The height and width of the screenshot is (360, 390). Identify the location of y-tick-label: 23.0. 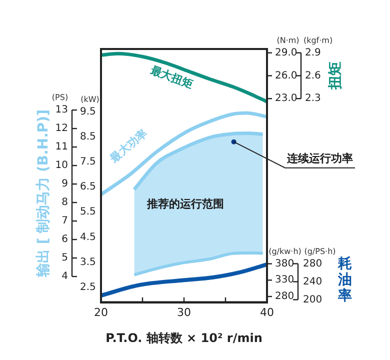
(286, 98).